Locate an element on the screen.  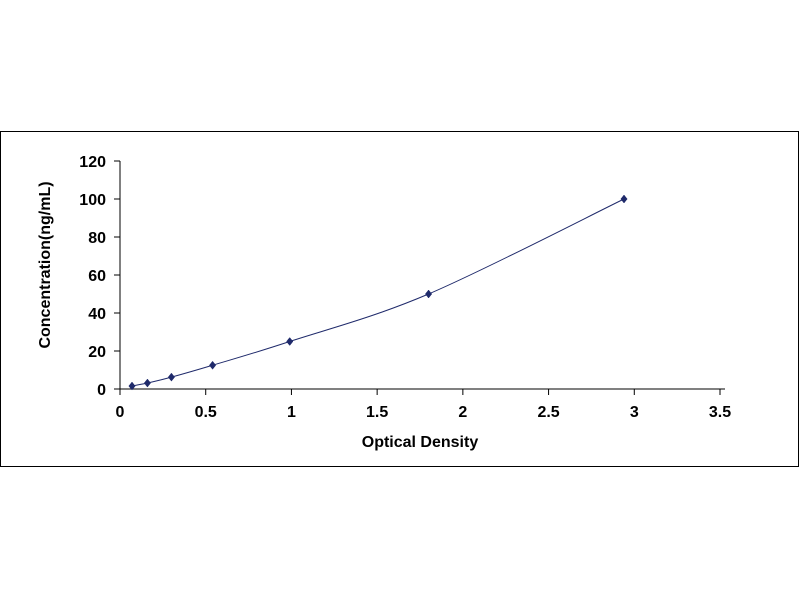
x-tick-label: 0.5 is located at coordinates (206, 412).